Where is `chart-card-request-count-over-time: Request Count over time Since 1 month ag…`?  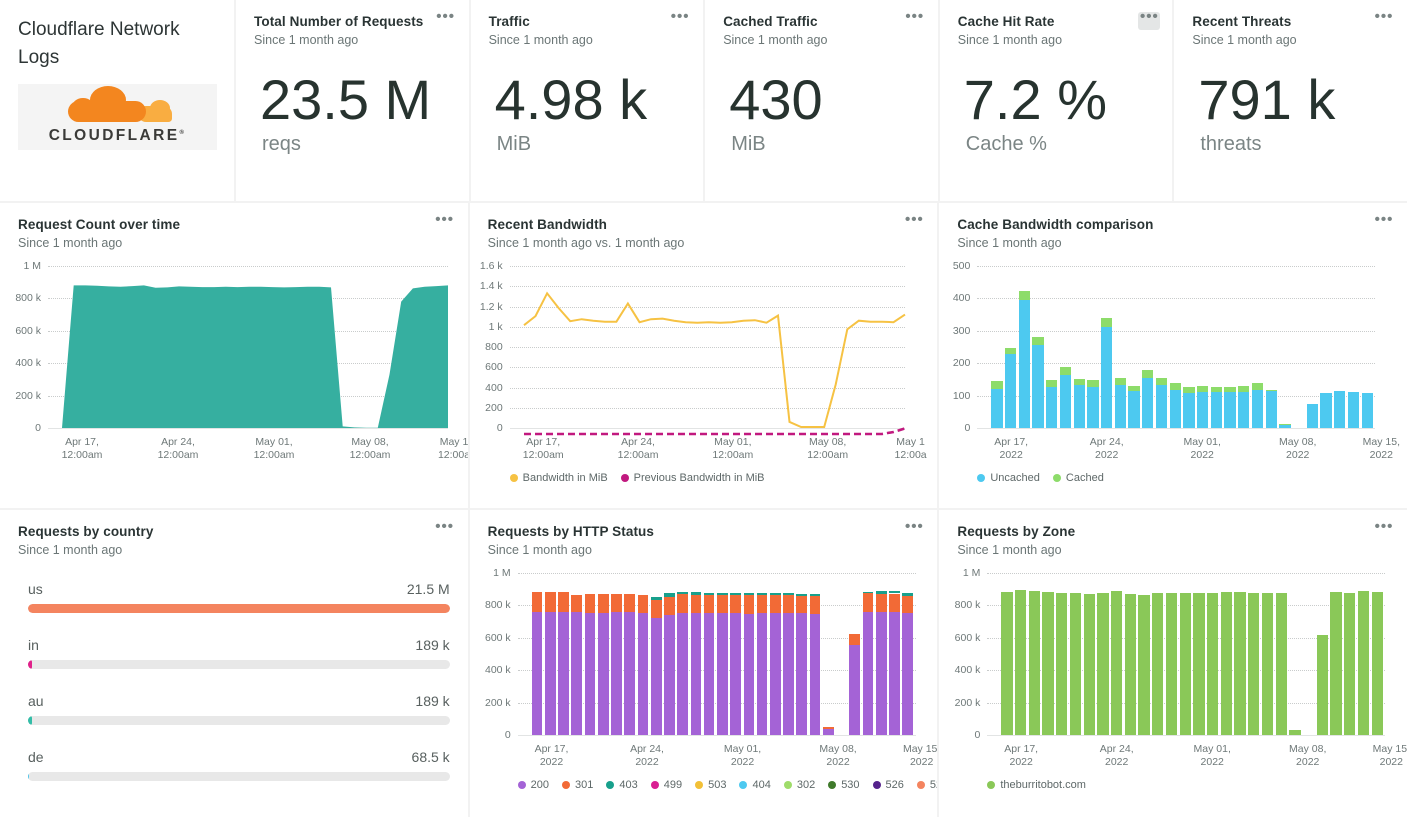
chart-card-request-count-over-time: Request Count over time Since 1 month ag… is located at coordinates (235, 356).